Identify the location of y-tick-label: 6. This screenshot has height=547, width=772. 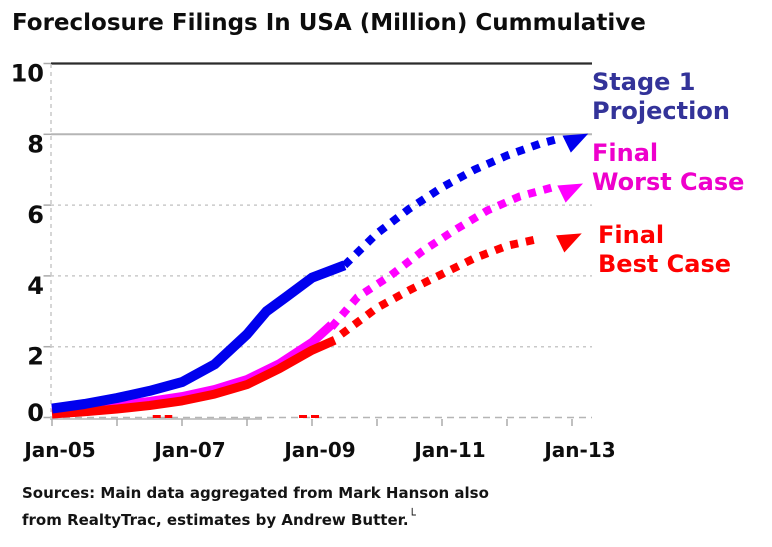
(35, 215).